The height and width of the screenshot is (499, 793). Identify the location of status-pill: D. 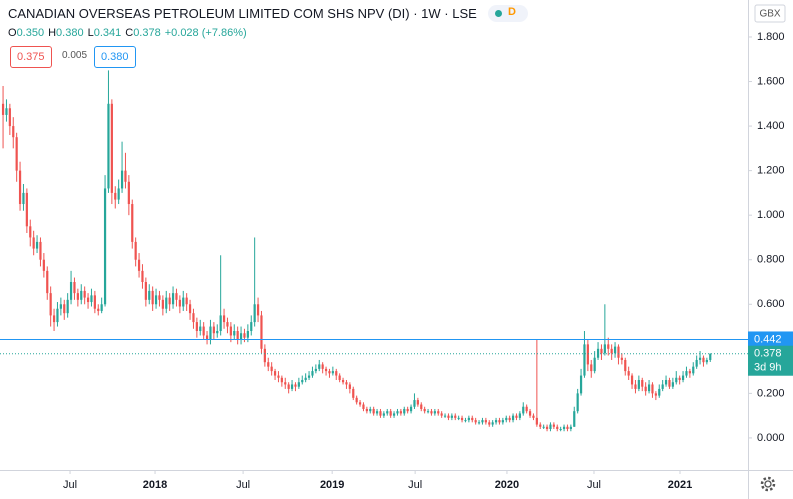
(508, 13).